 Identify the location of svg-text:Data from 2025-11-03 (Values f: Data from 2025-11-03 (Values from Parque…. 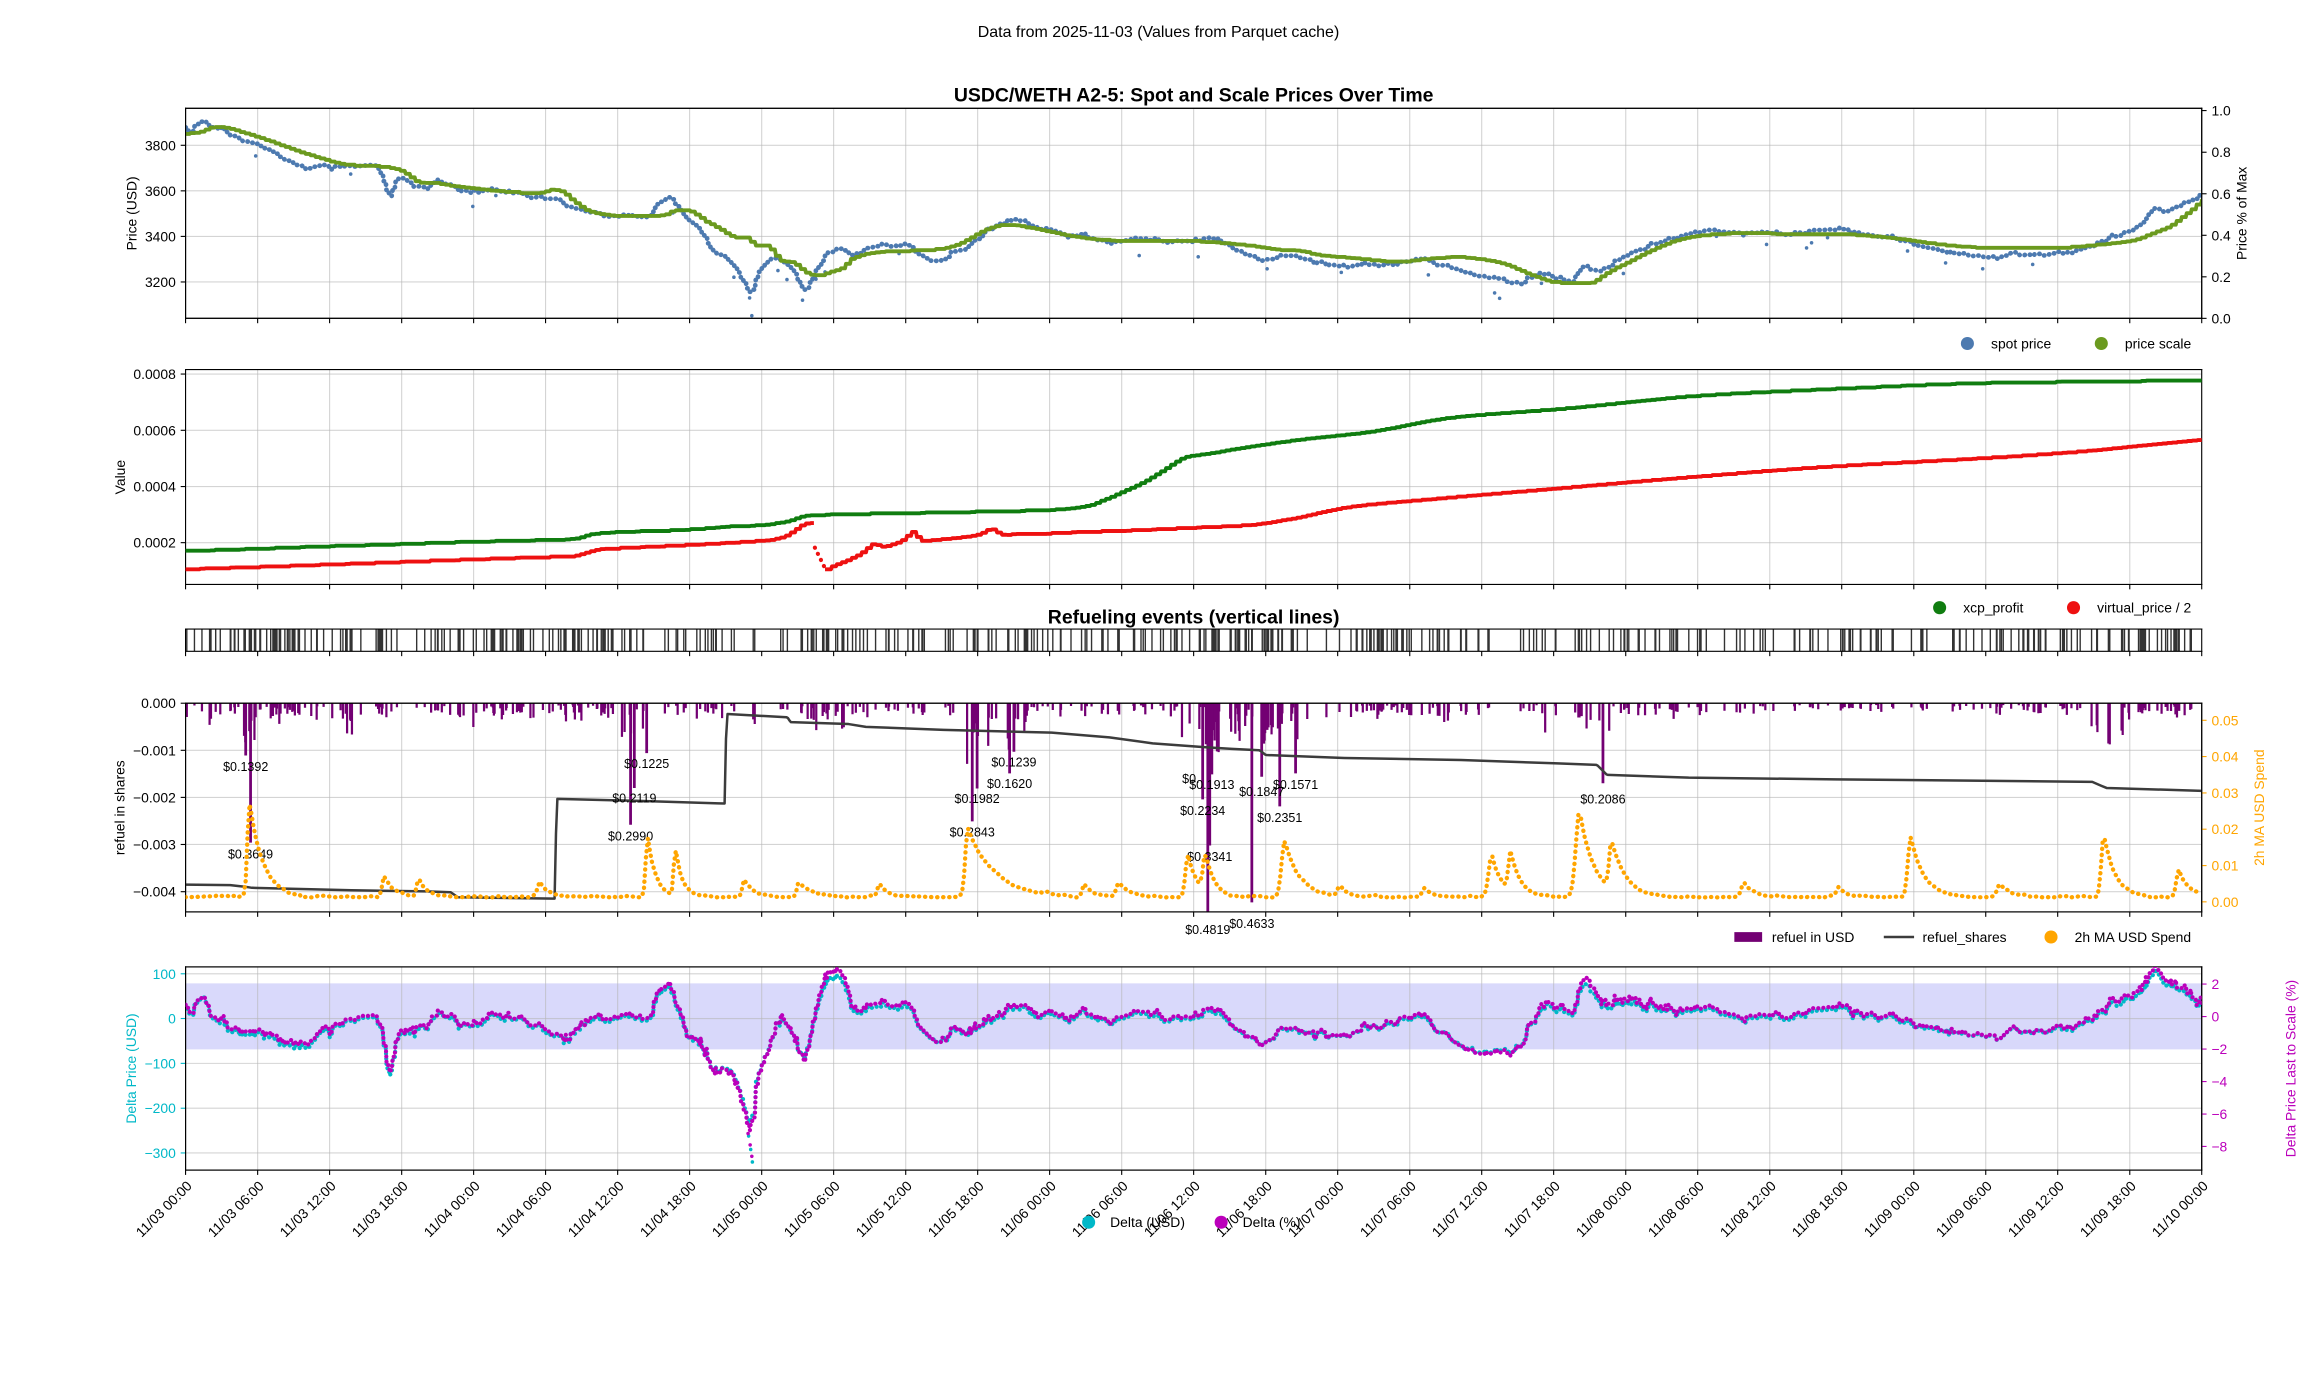
(1159, 32).